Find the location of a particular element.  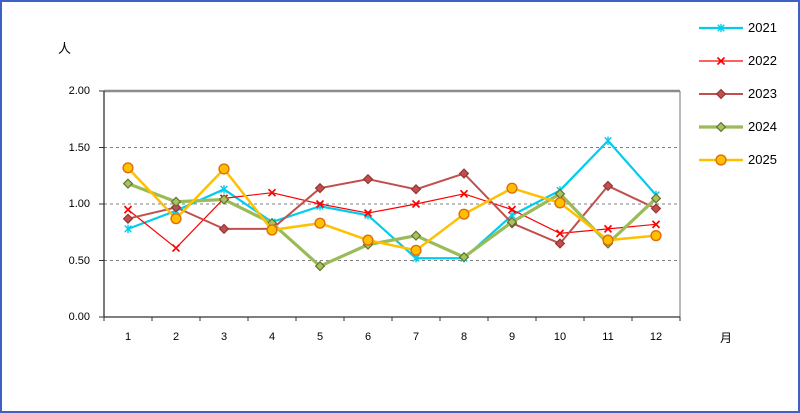

x-tick-label-2: 2 is located at coordinates (176, 337).